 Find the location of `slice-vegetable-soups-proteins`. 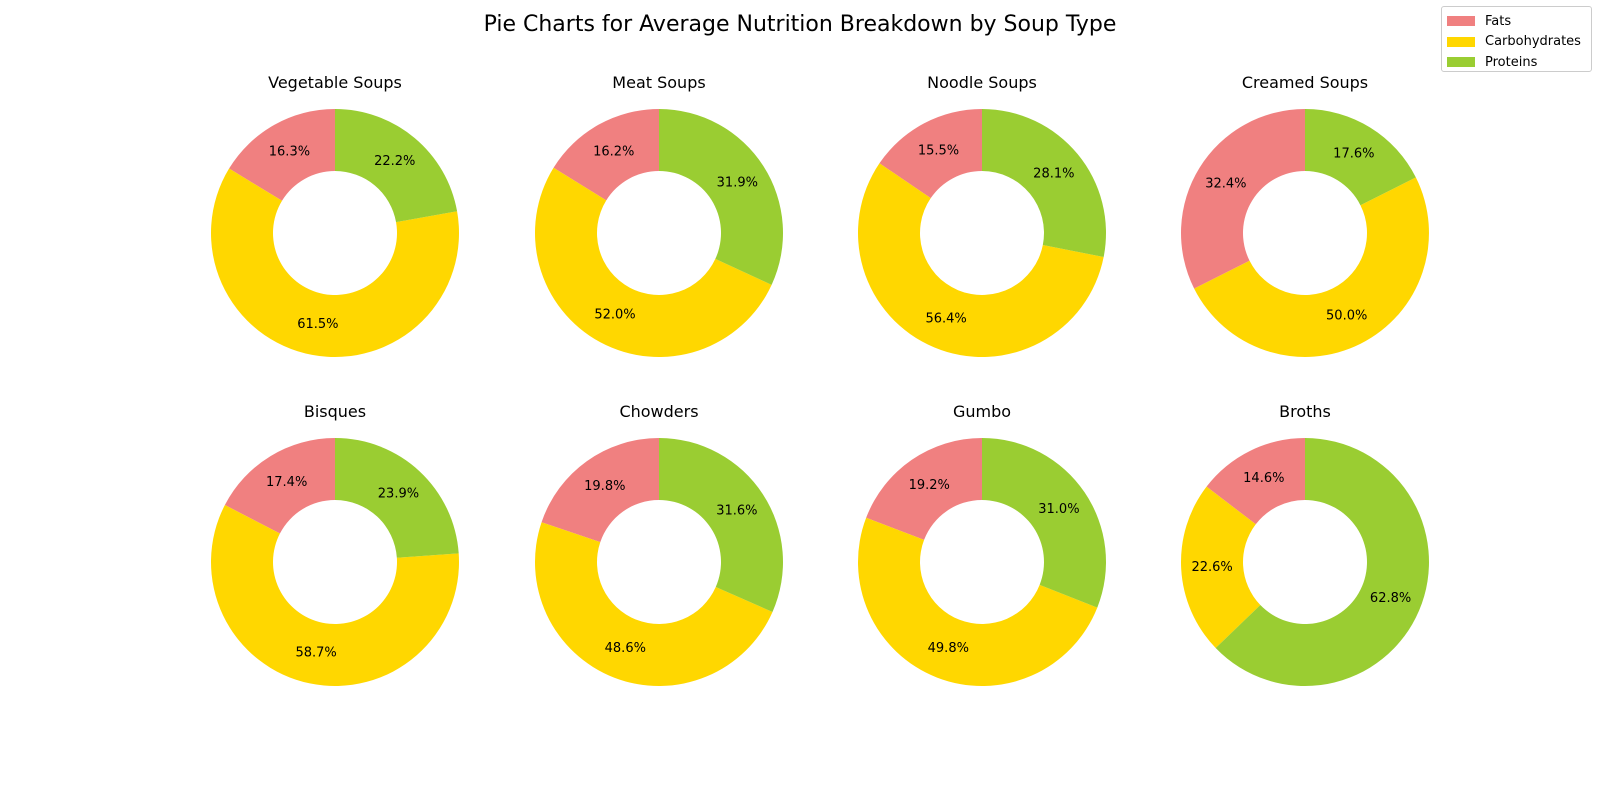

slice-vegetable-soups-proteins is located at coordinates (396, 166).